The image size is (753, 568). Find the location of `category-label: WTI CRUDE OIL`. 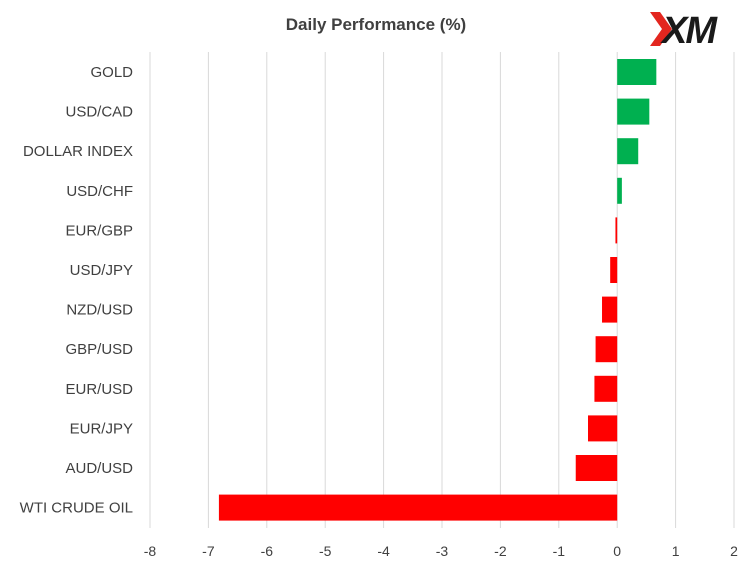

category-label: WTI CRUDE OIL is located at coordinates (76, 508).